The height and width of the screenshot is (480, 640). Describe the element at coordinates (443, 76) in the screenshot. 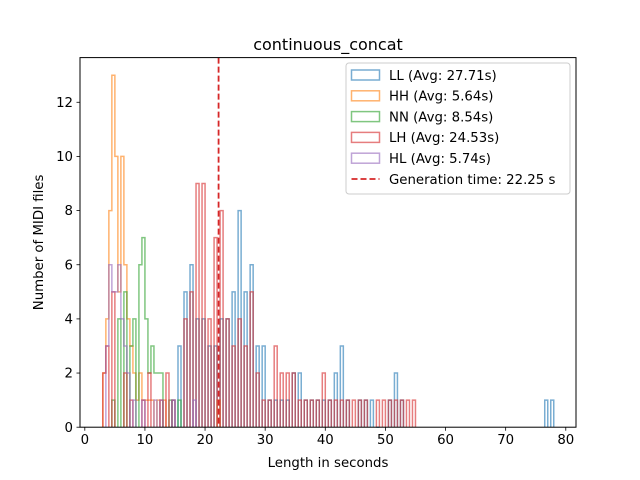

I see `legend-label: LL (Avg: 27.71s)` at that location.